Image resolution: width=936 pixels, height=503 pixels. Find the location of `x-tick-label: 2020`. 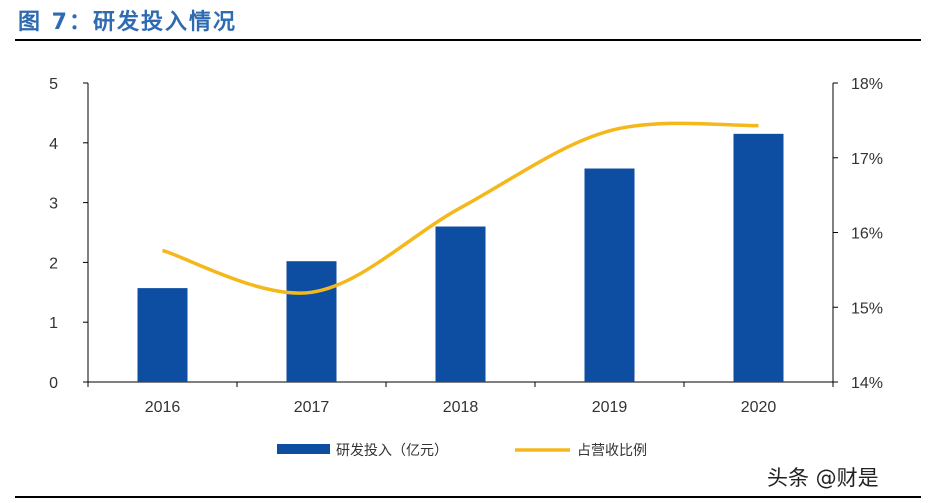

x-tick-label: 2020 is located at coordinates (759, 407).